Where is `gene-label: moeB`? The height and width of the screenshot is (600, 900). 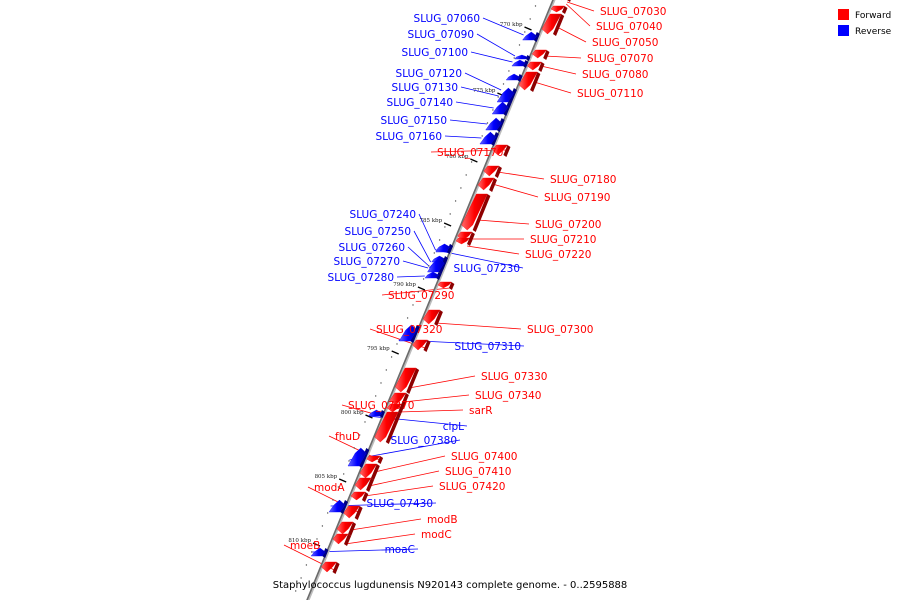 gene-label: moeB is located at coordinates (305, 546).